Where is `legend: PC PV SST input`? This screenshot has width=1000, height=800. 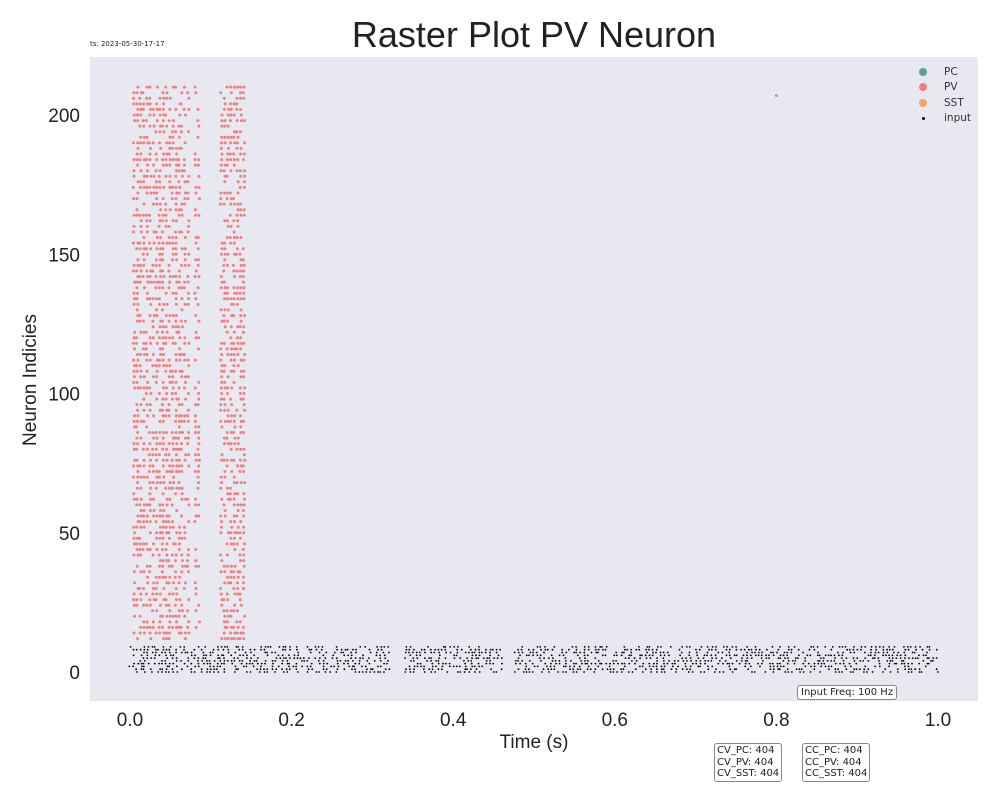
legend: PC PV SST input is located at coordinates (942, 95).